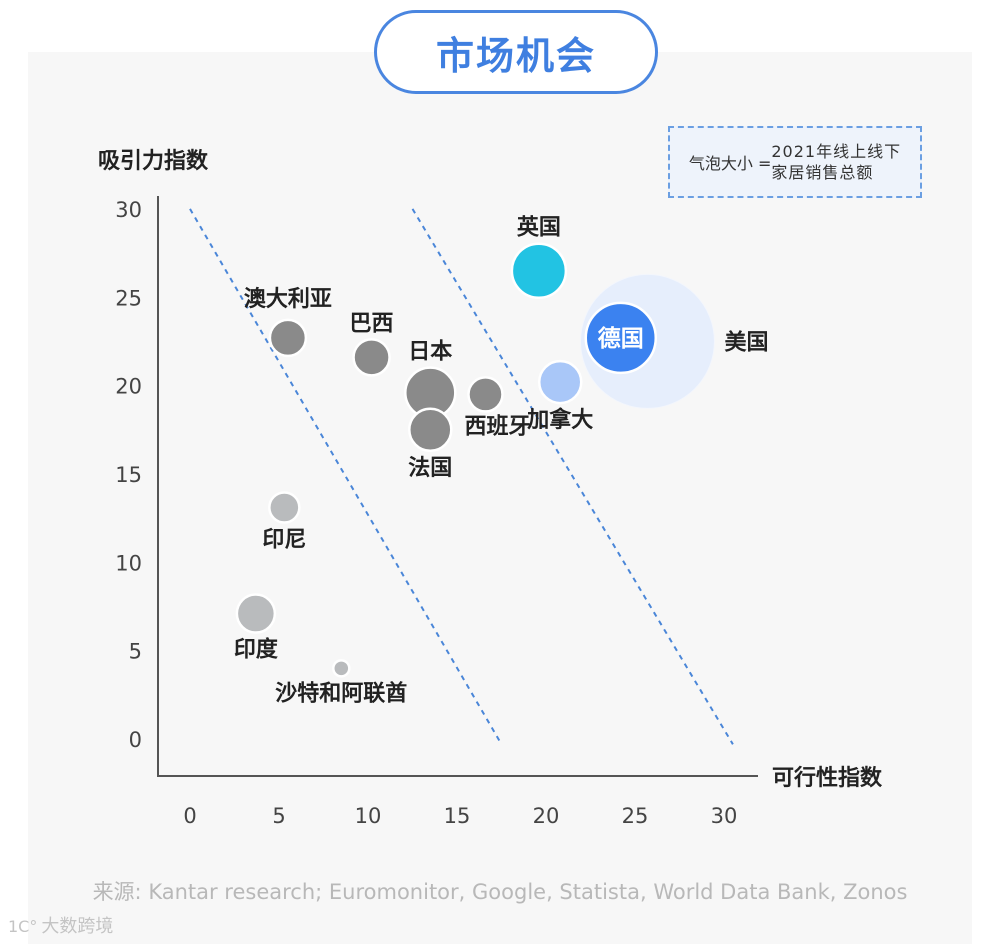 This screenshot has width=1000, height=944. I want to click on label-加拿大: 加拿大, so click(559, 420).